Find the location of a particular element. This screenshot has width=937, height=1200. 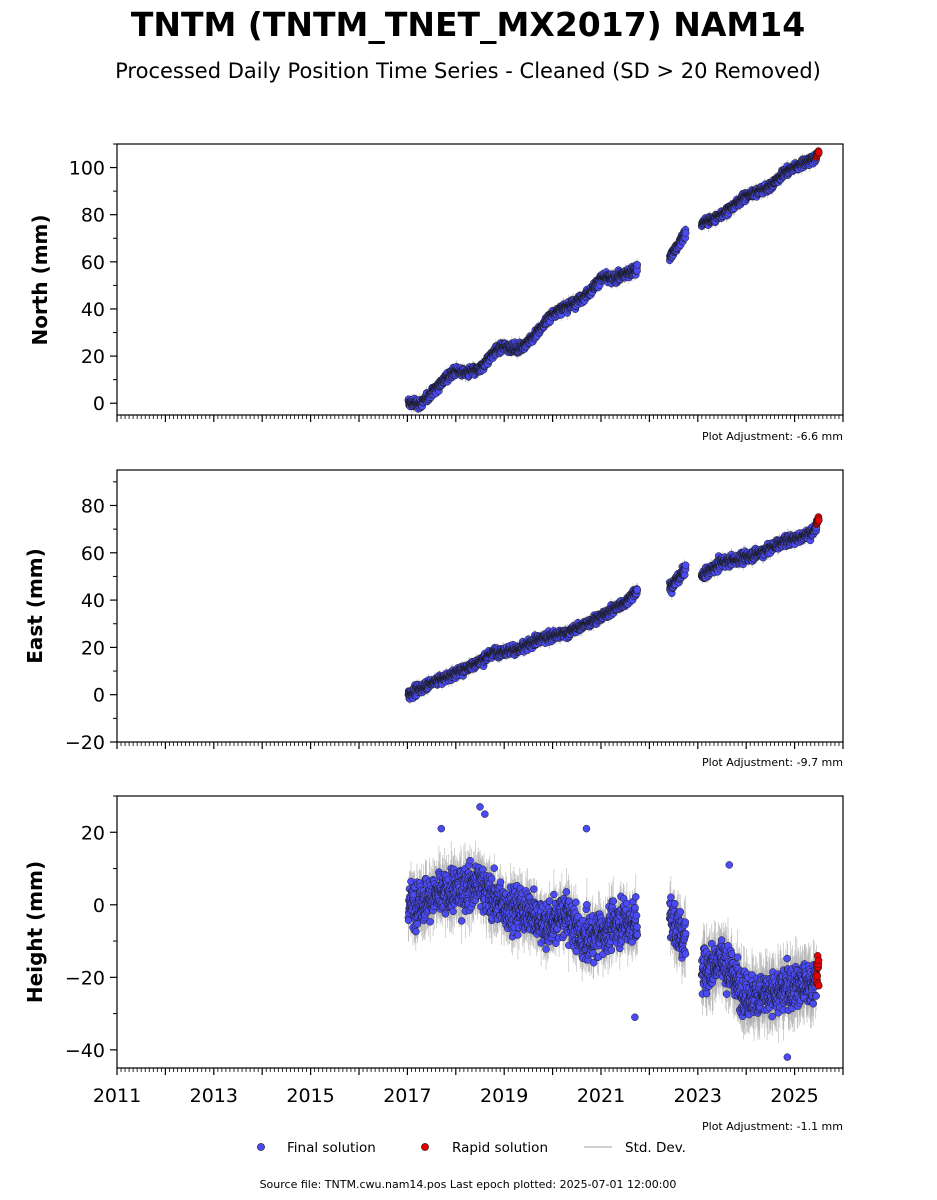

north-ytick-label: 60 is located at coordinates (93, 263).